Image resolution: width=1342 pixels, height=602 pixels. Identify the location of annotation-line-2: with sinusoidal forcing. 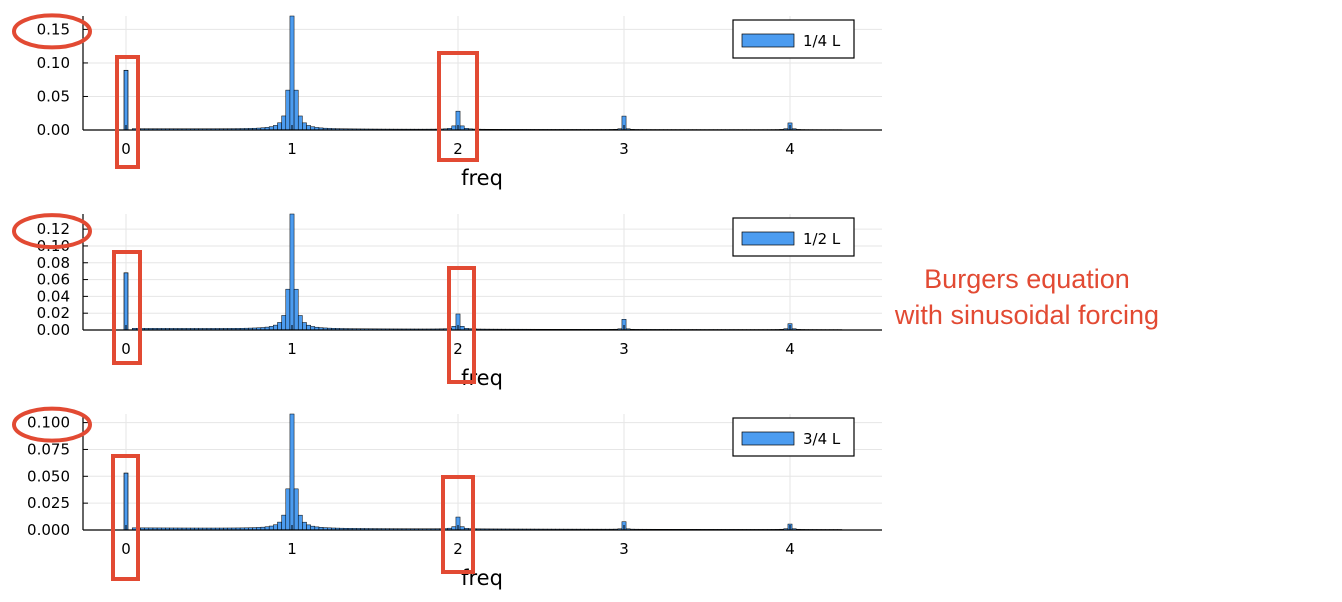
(1026, 315).